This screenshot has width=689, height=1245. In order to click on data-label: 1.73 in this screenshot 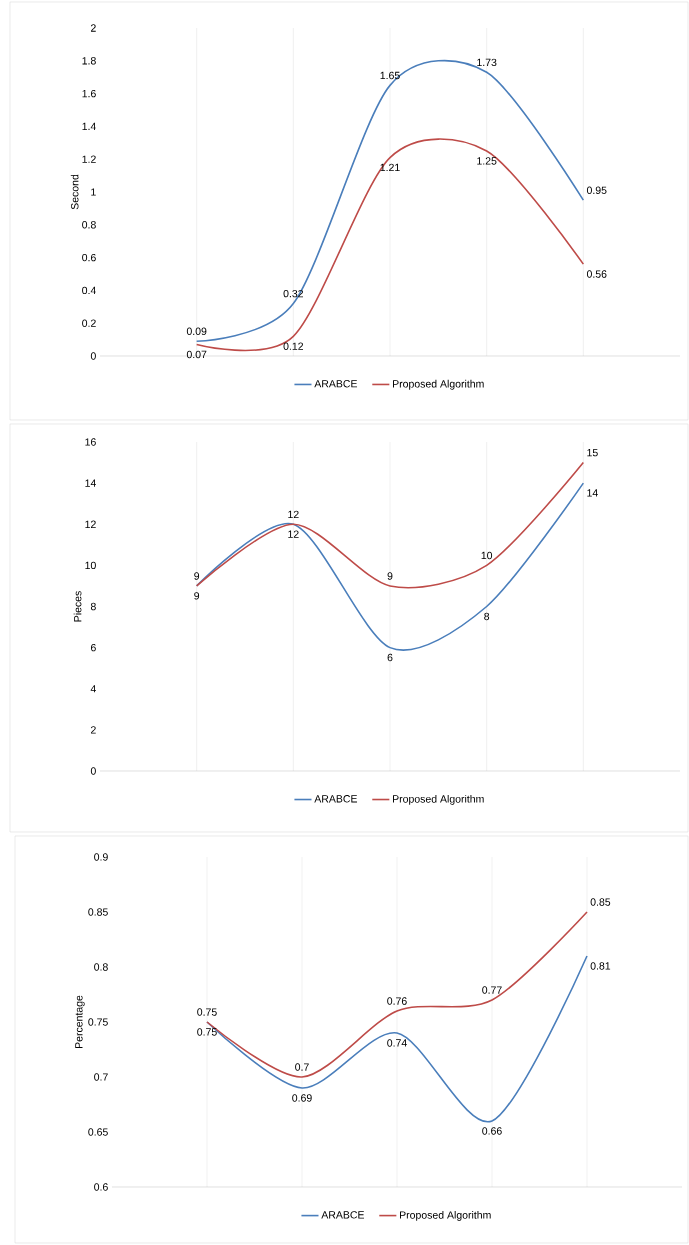, I will do `click(487, 62)`.